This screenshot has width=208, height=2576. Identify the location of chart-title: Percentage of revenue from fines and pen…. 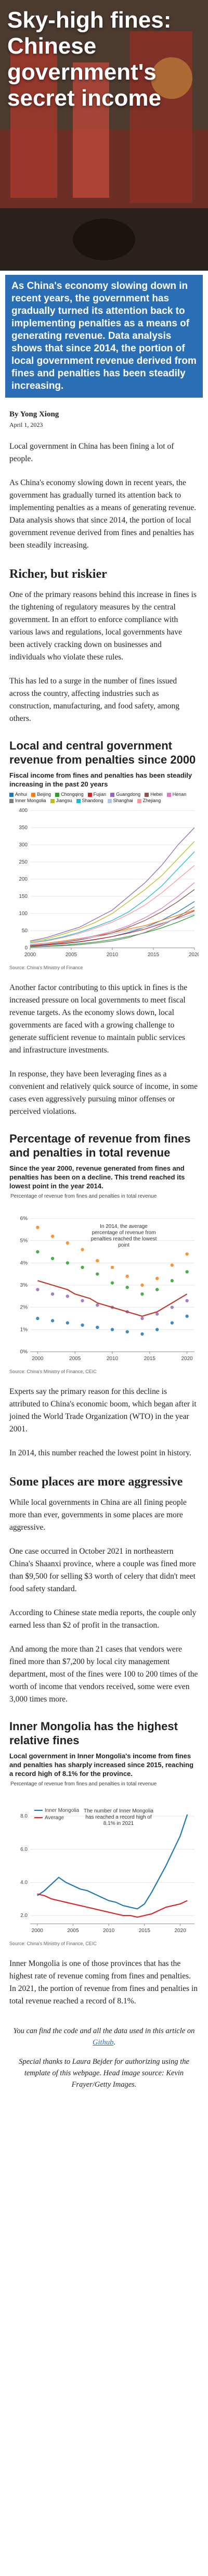
(100, 1145).